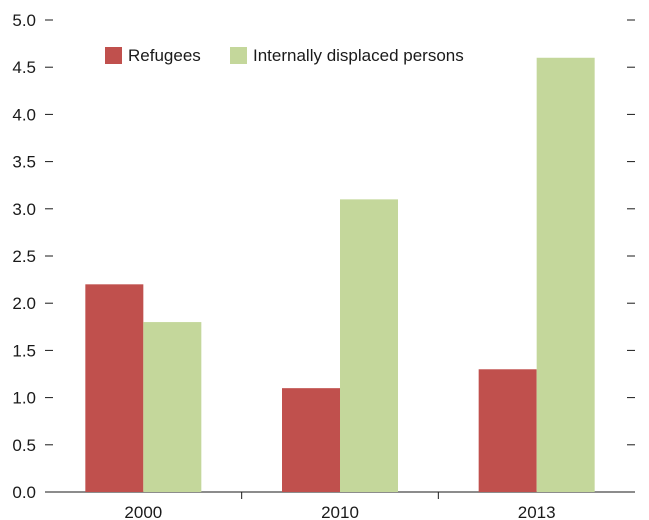 The width and height of the screenshot is (649, 520). I want to click on y-tick-label: 1.0, so click(24, 398).